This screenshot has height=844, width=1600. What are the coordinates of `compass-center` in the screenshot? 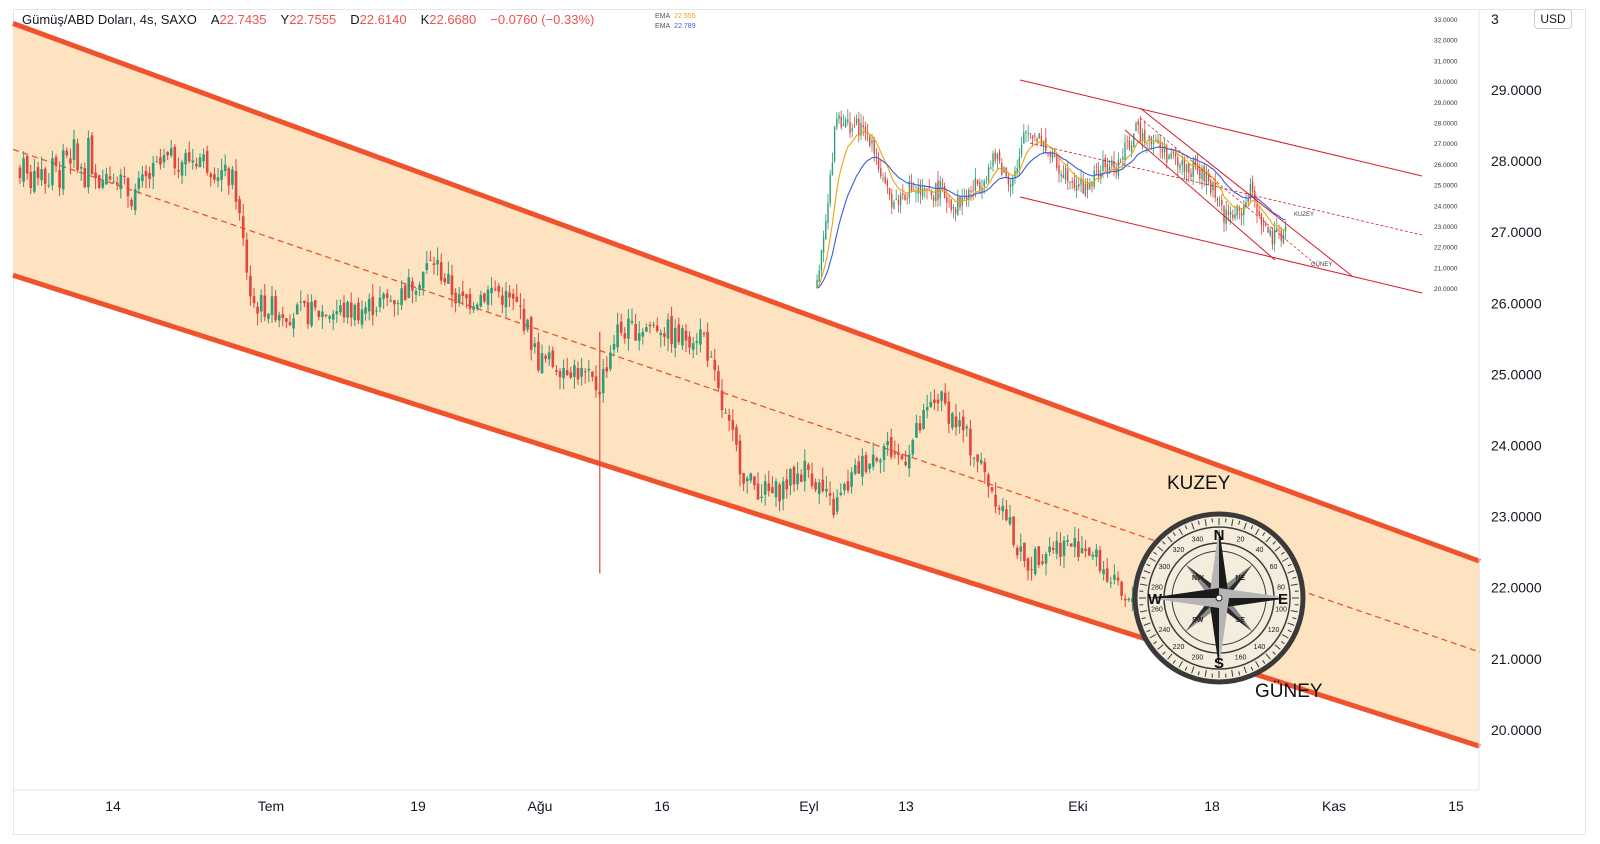 It's located at (1219, 598).